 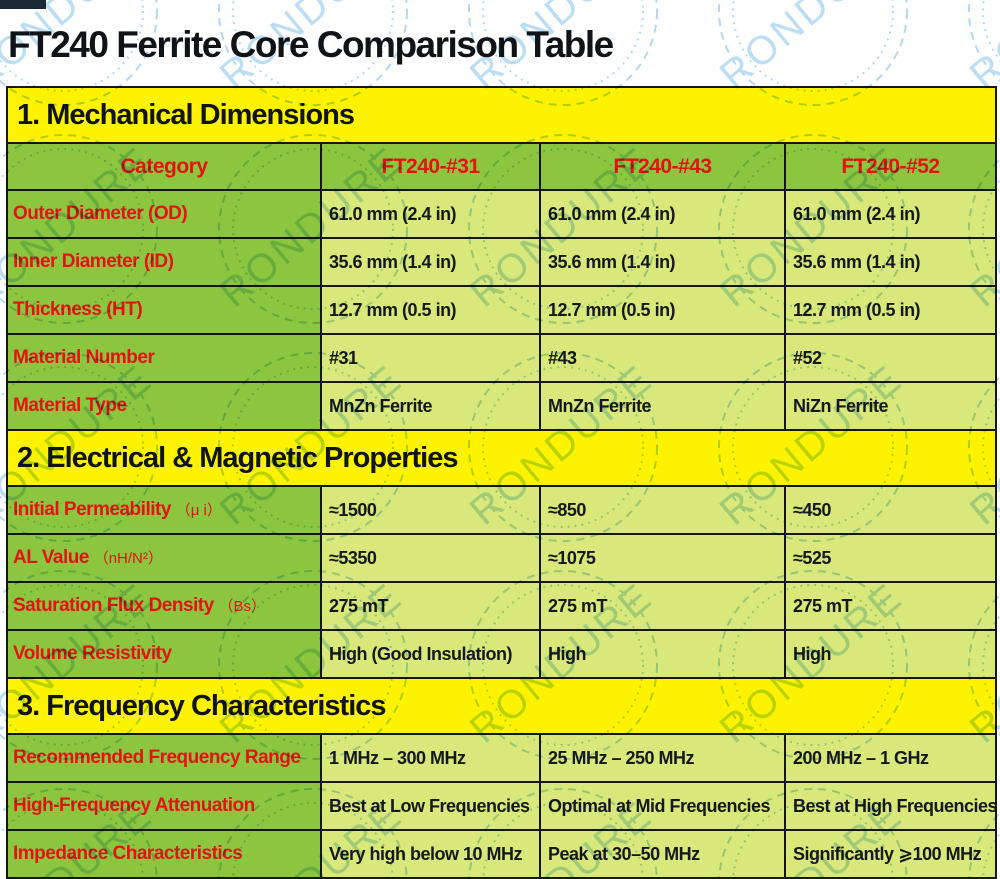 What do you see at coordinates (164, 606) in the screenshot?
I see `row-label: Saturation Flux Density （Bs）` at bounding box center [164, 606].